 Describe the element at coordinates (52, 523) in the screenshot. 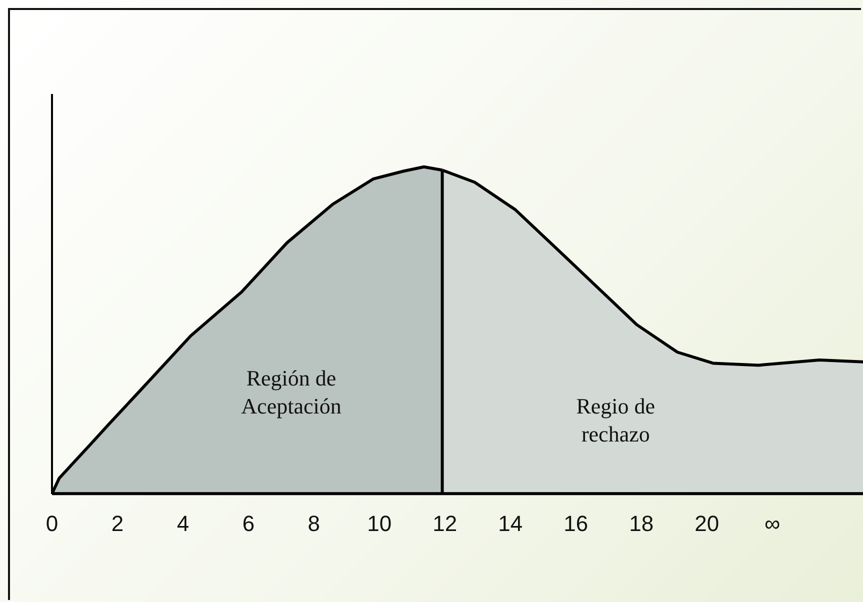

I see `x-tick-label: 0` at that location.